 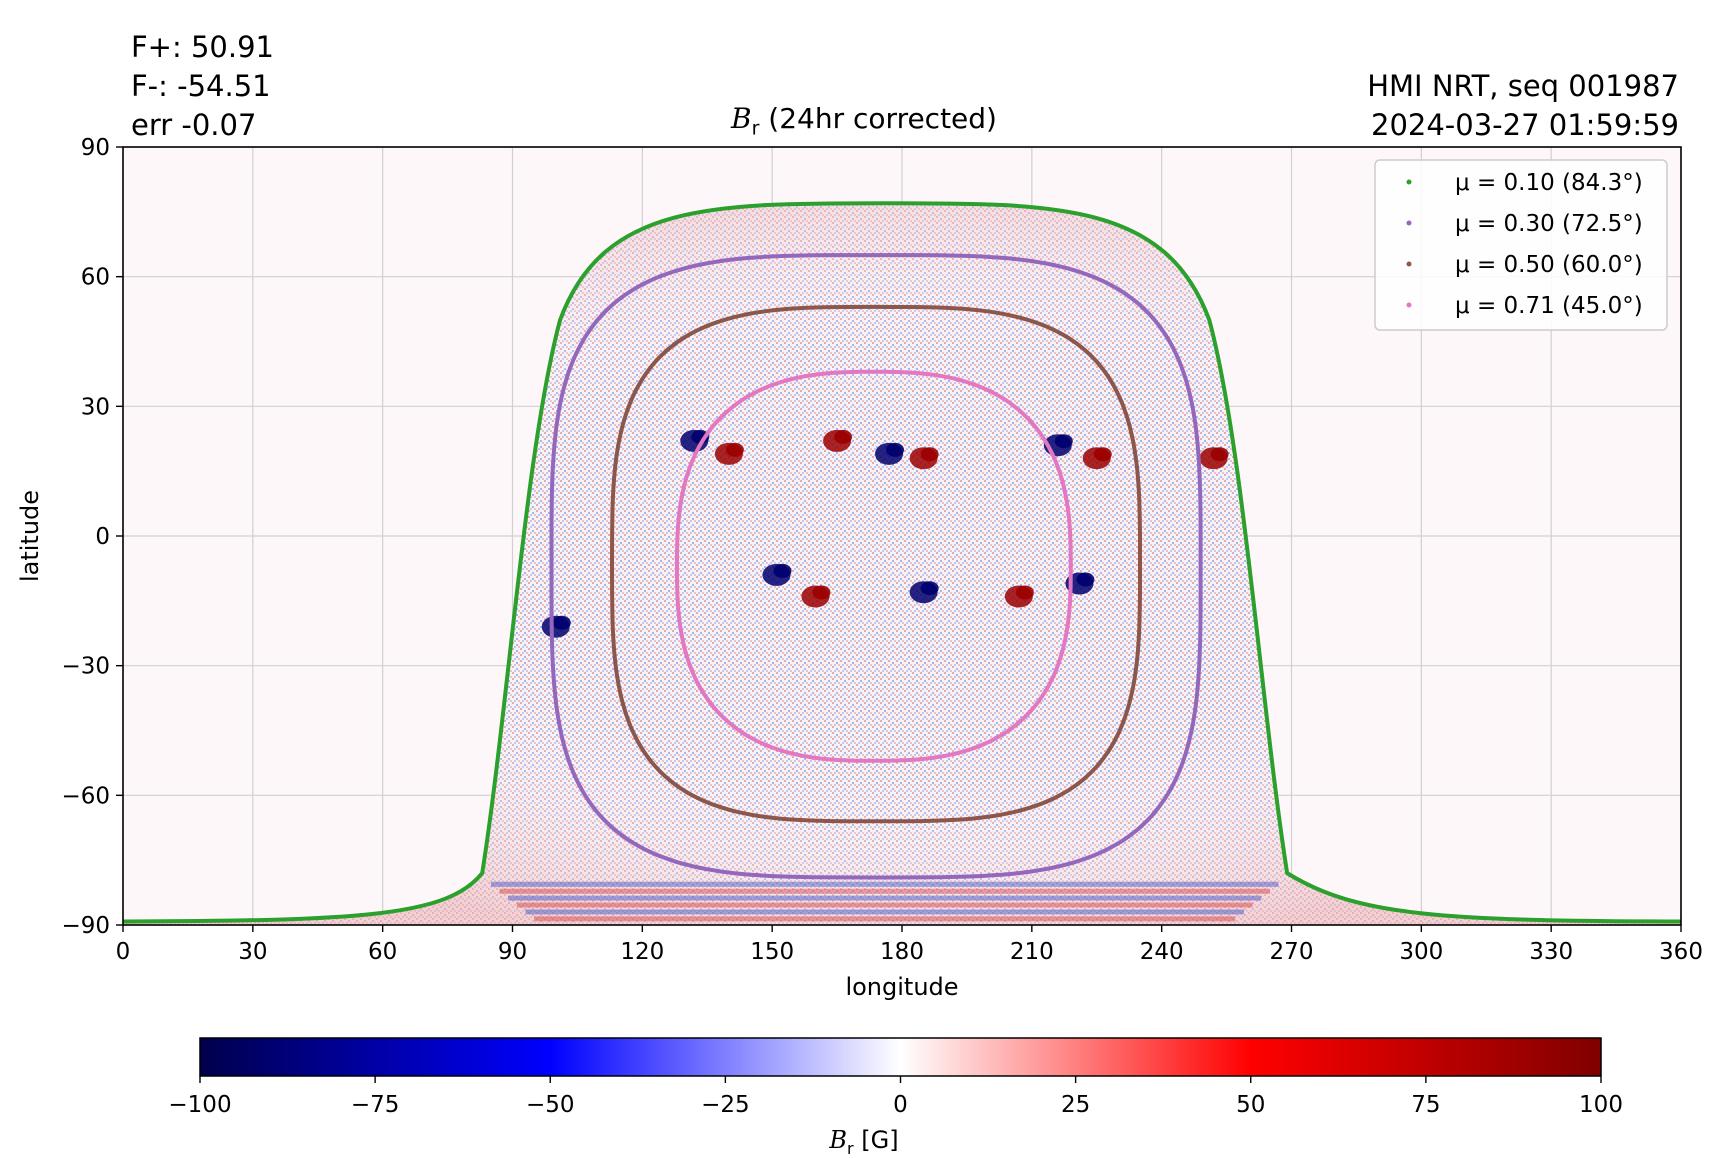 What do you see at coordinates (95, 407) in the screenshot?
I see `y-tick-label: 30` at bounding box center [95, 407].